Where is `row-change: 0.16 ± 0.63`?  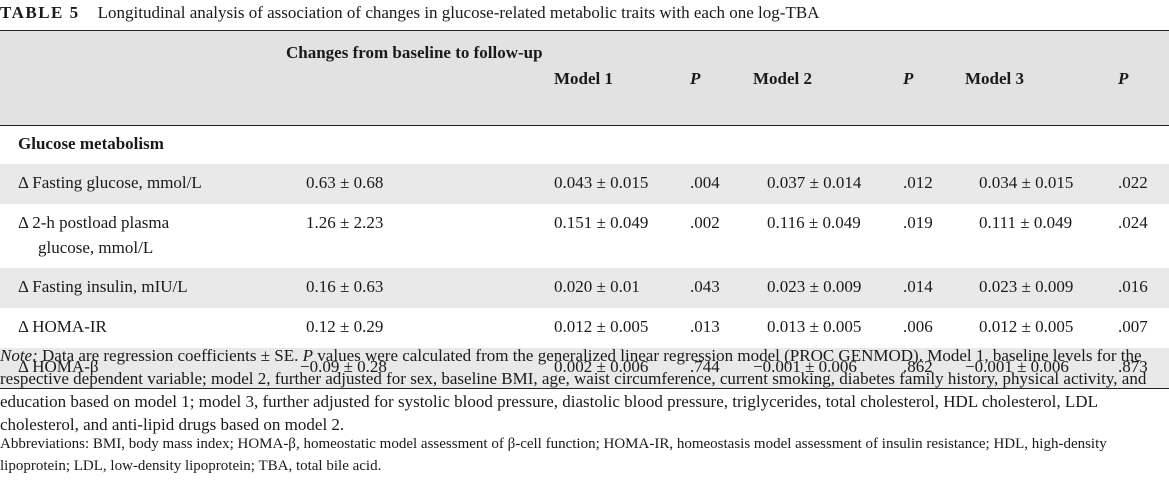 row-change: 0.16 ± 0.63 is located at coordinates (345, 286).